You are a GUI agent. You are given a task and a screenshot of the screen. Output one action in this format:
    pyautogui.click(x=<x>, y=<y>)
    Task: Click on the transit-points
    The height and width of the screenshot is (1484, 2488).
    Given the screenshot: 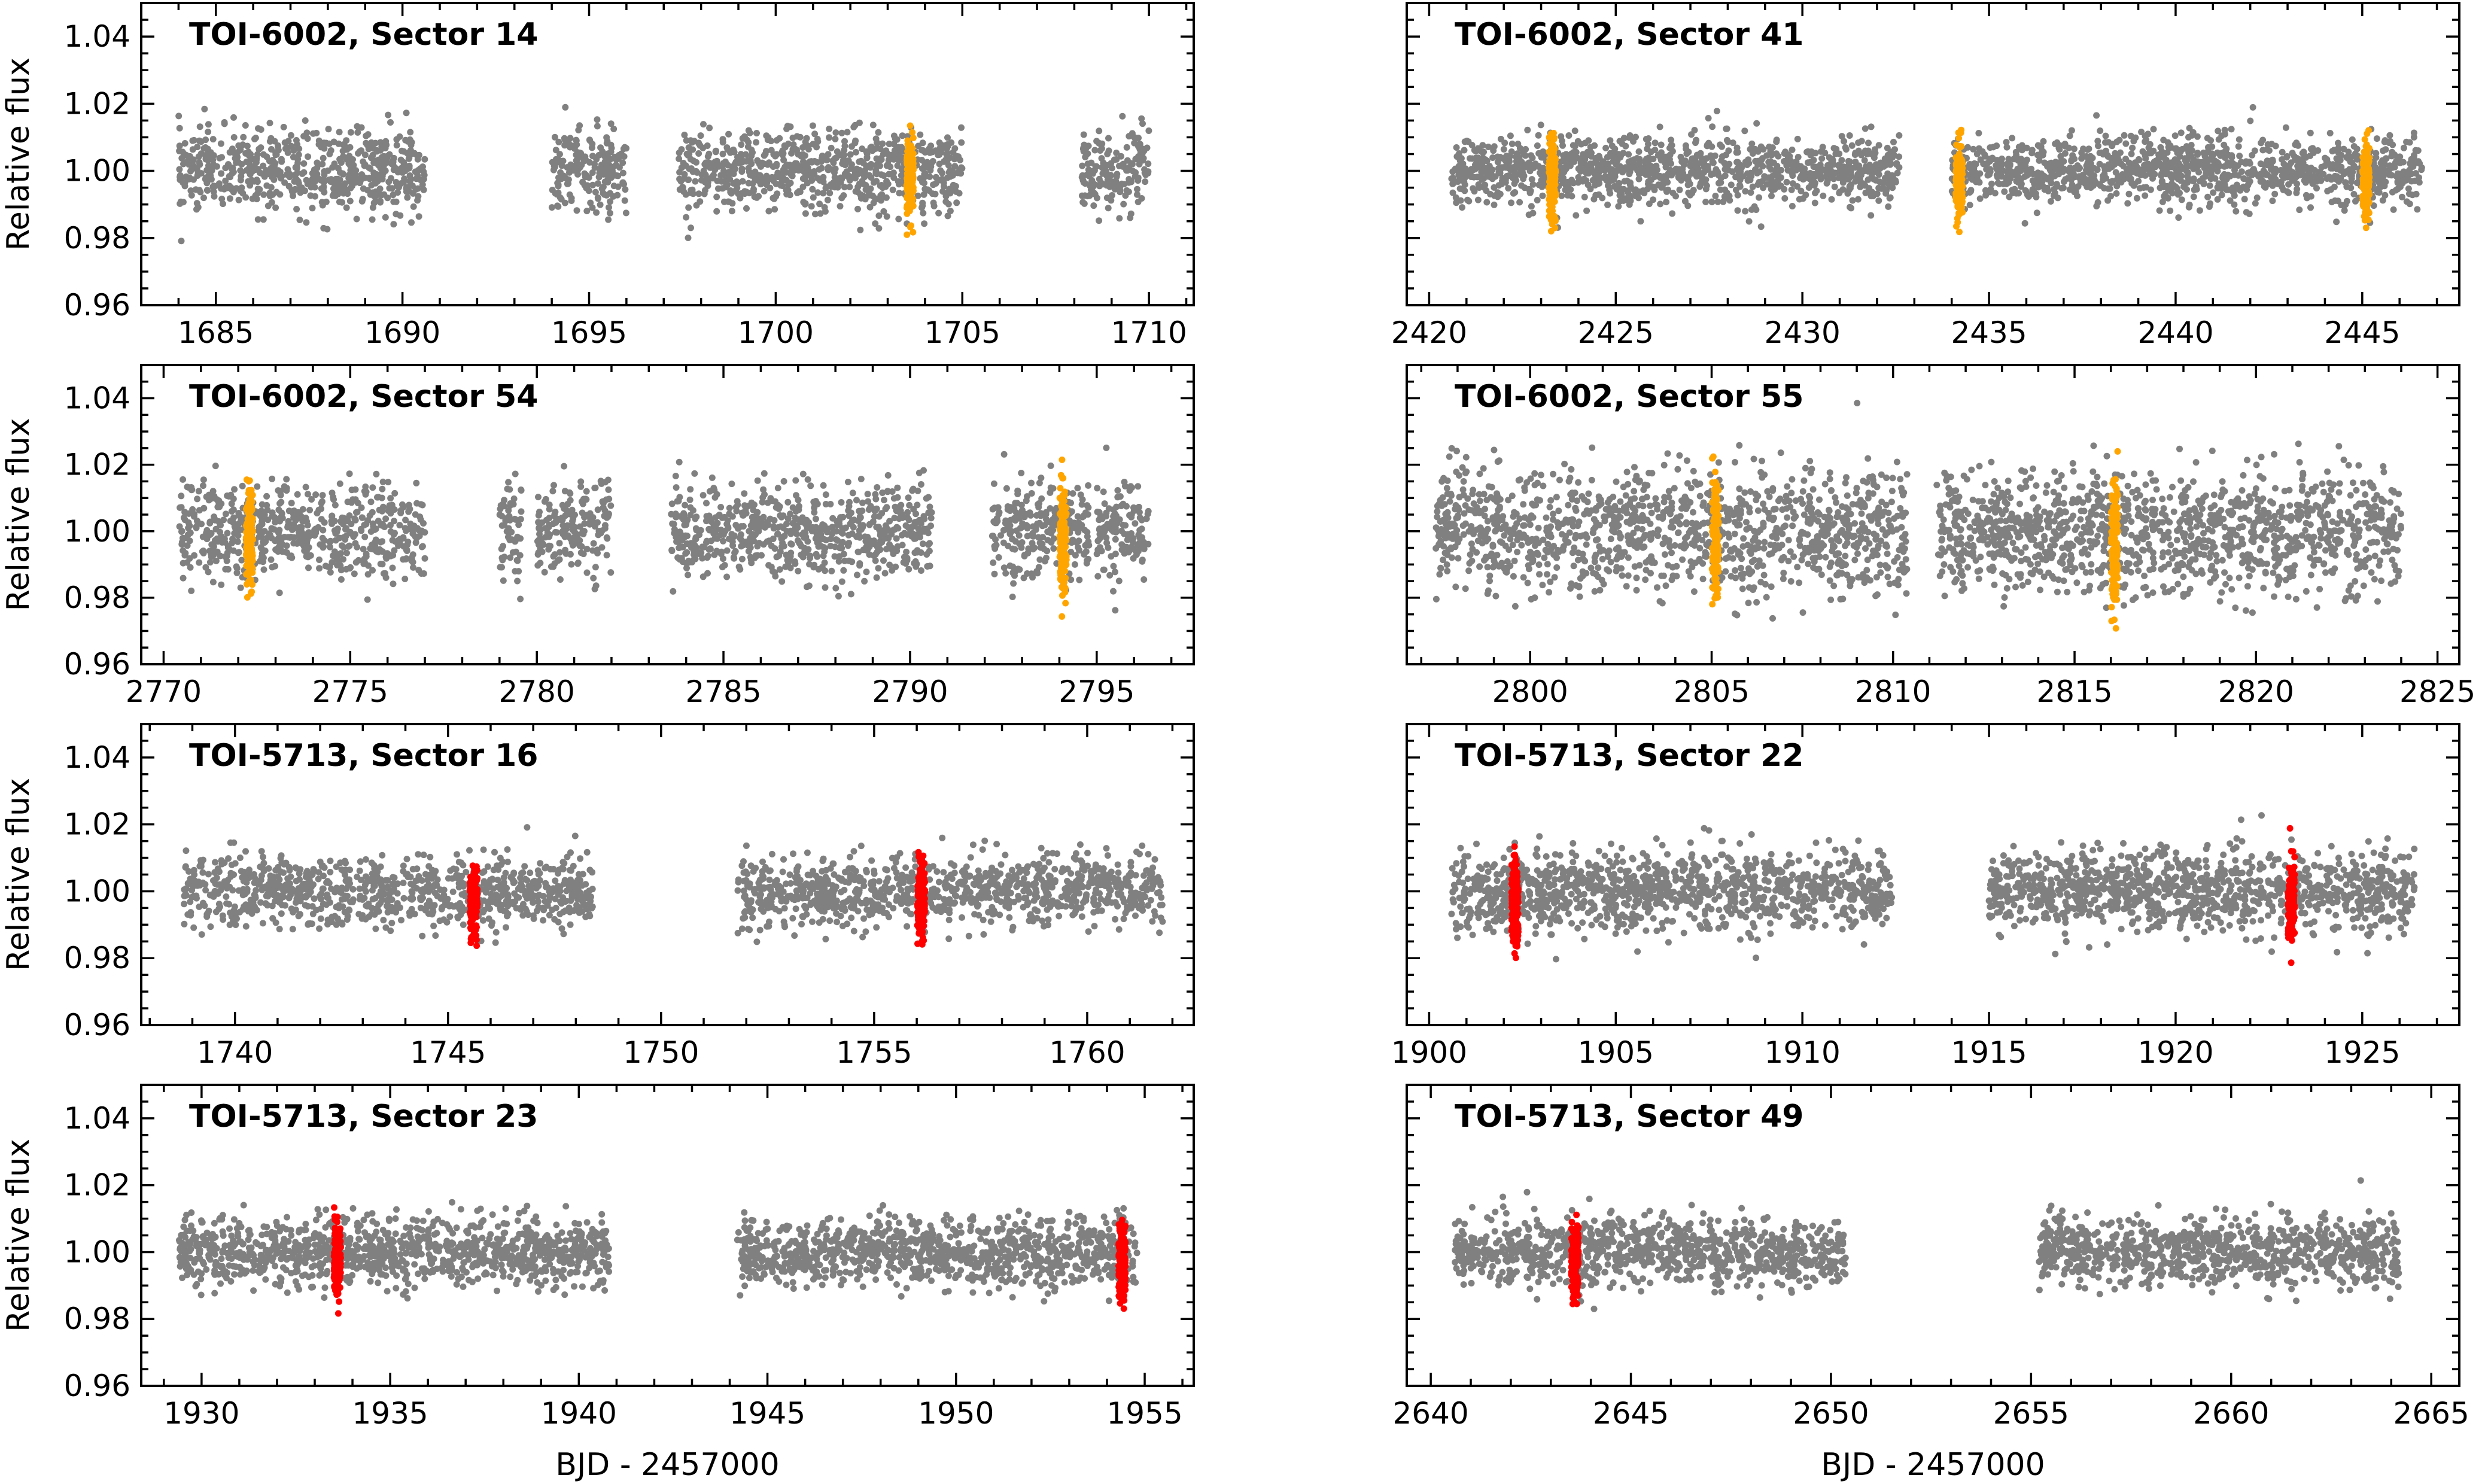 What is the action you would take?
    pyautogui.click(x=910, y=180)
    